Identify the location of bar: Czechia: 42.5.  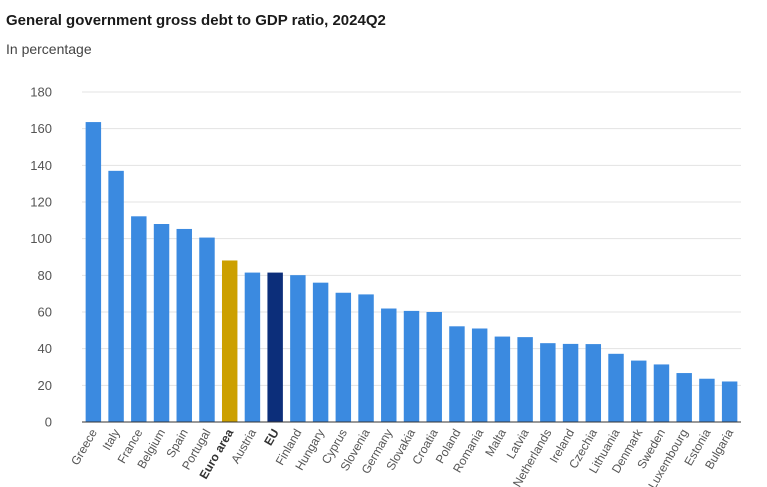
(593, 383).